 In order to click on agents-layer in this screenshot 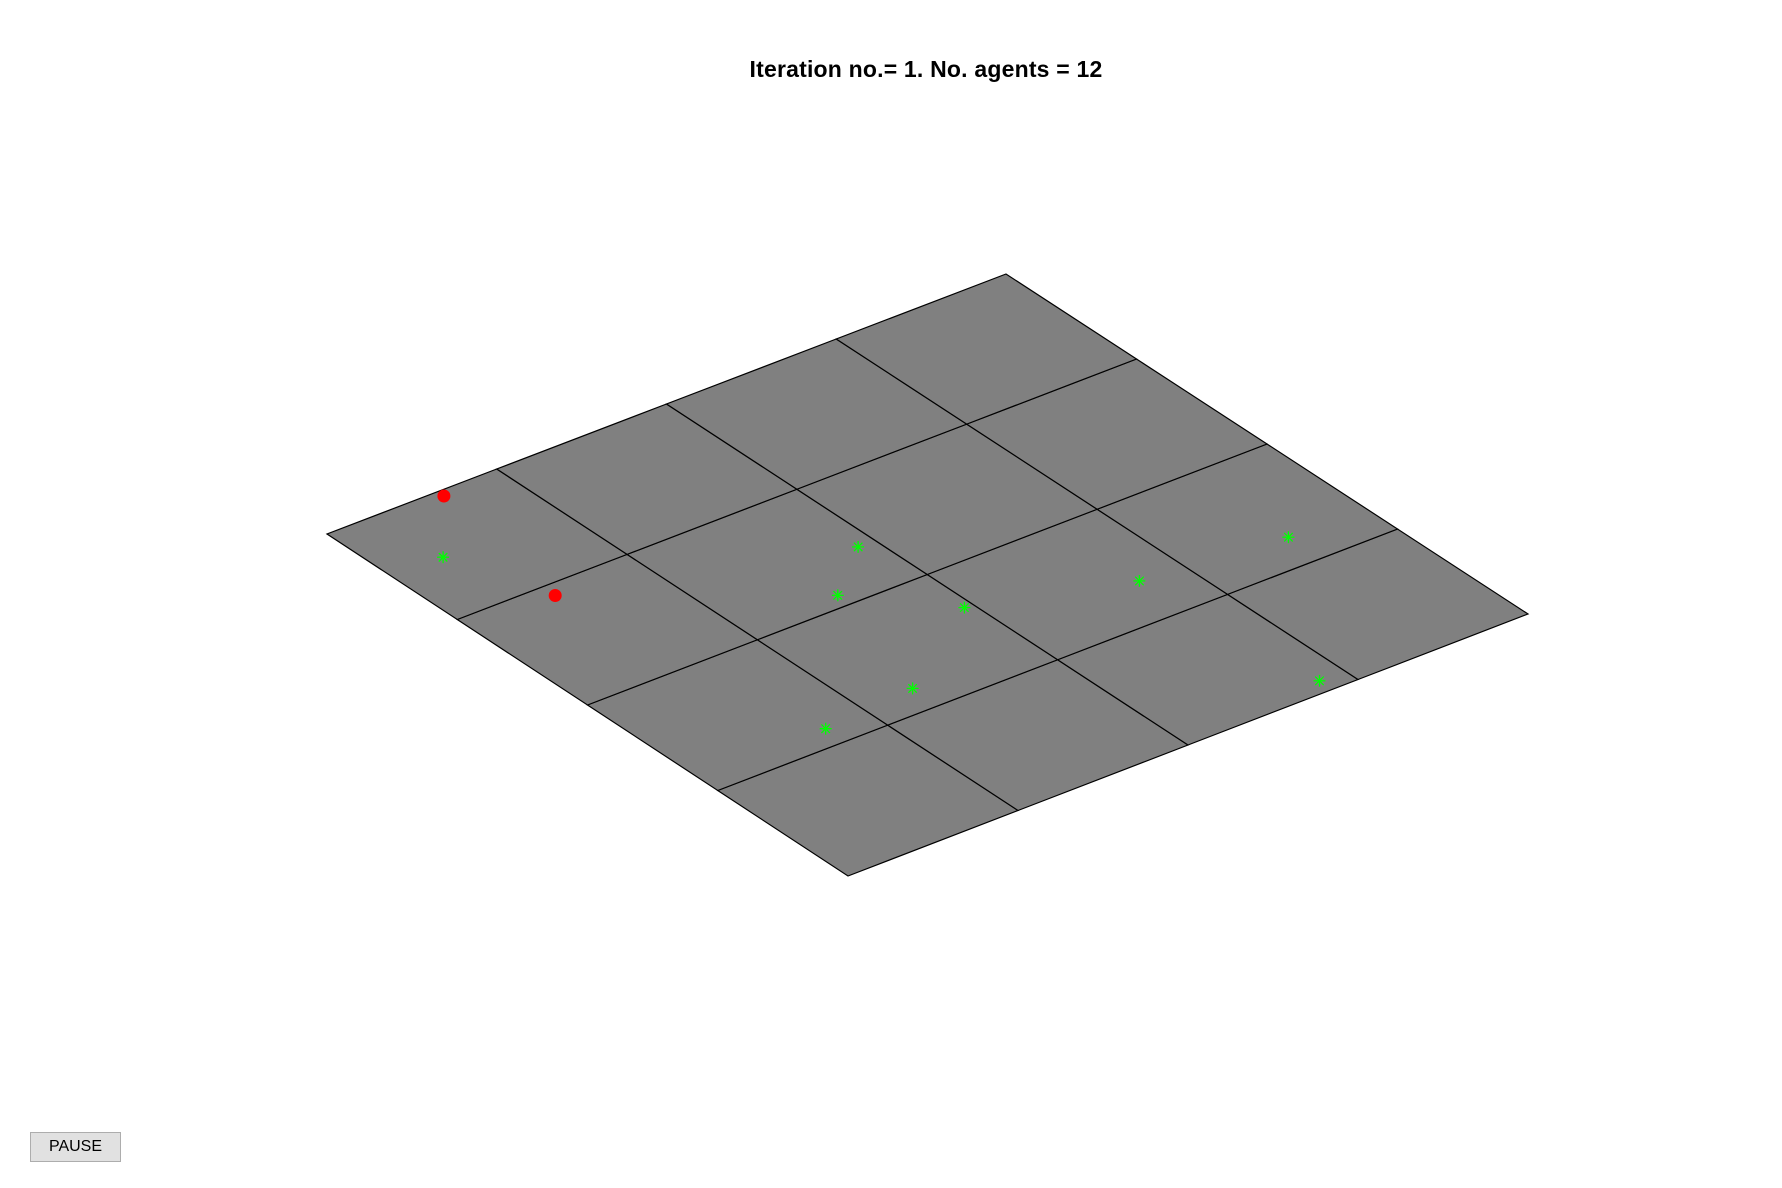, I will do `click(881, 612)`.